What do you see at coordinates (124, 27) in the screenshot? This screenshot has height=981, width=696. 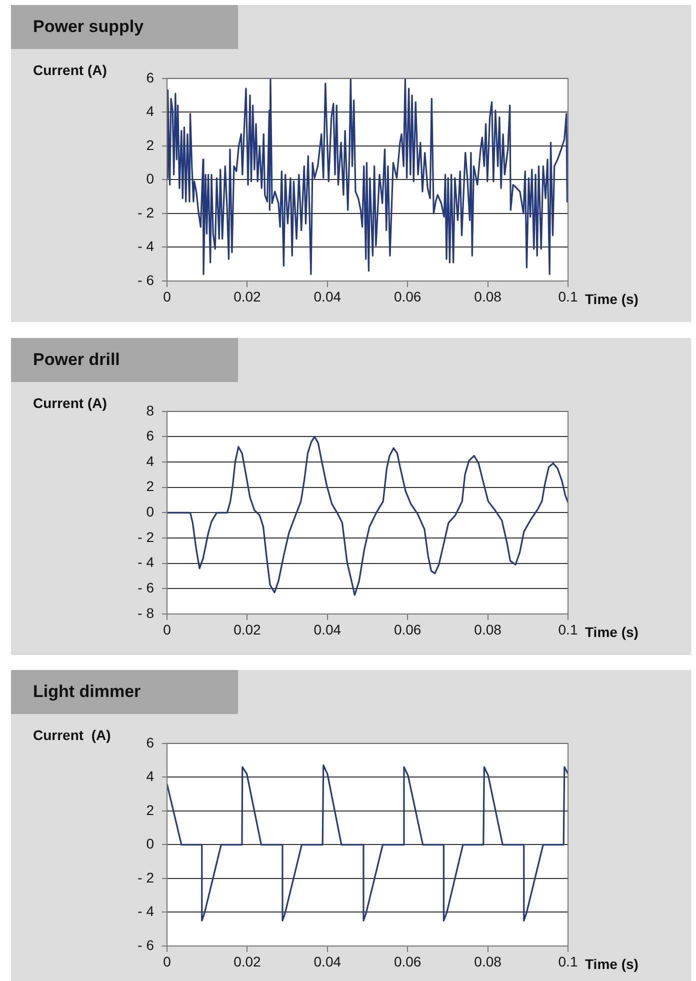 I see `chart-title: Power supply` at bounding box center [124, 27].